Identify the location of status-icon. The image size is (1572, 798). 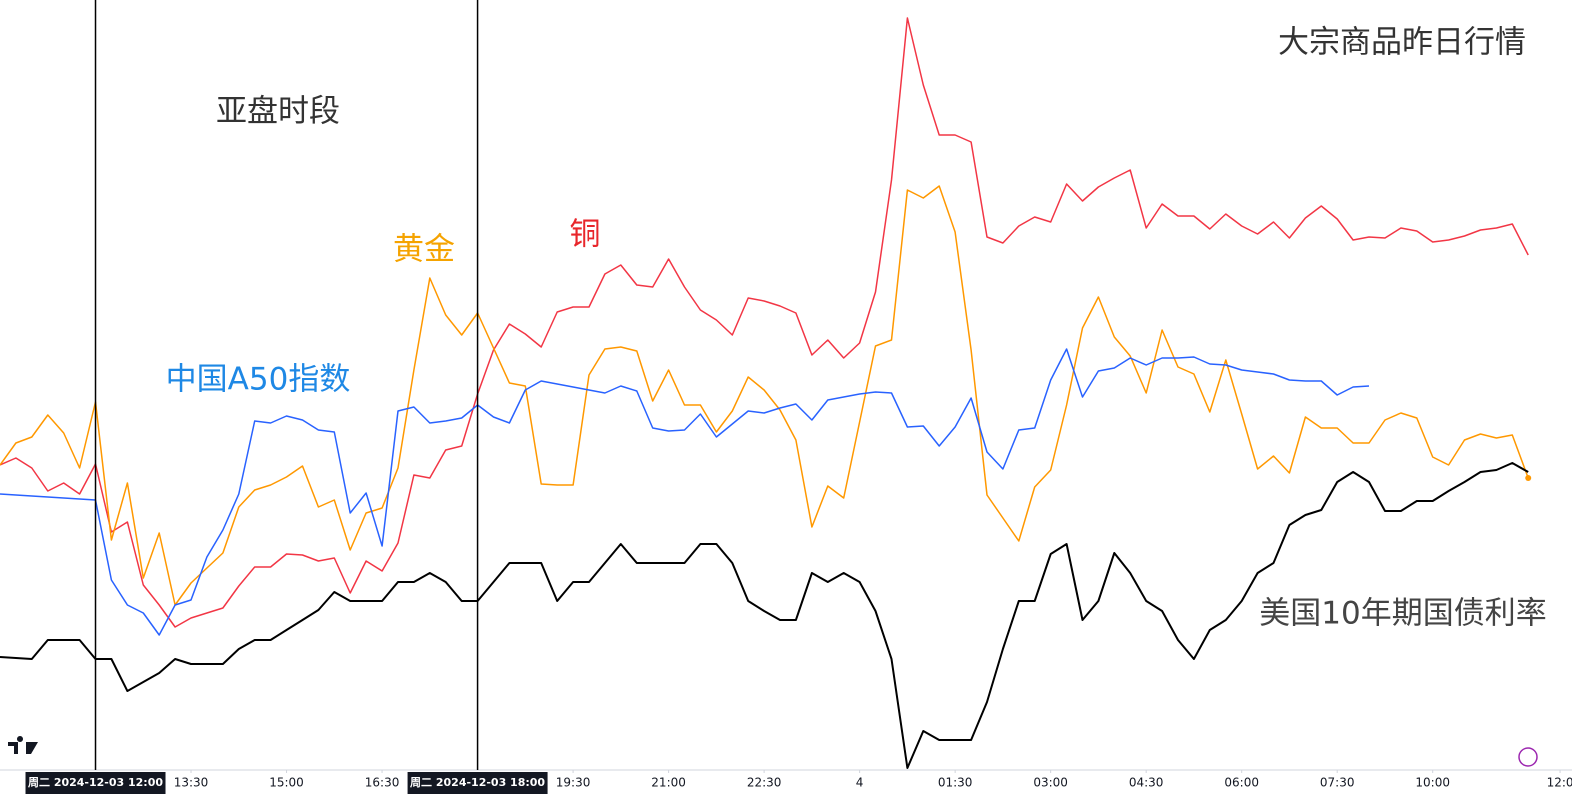
(1528, 757).